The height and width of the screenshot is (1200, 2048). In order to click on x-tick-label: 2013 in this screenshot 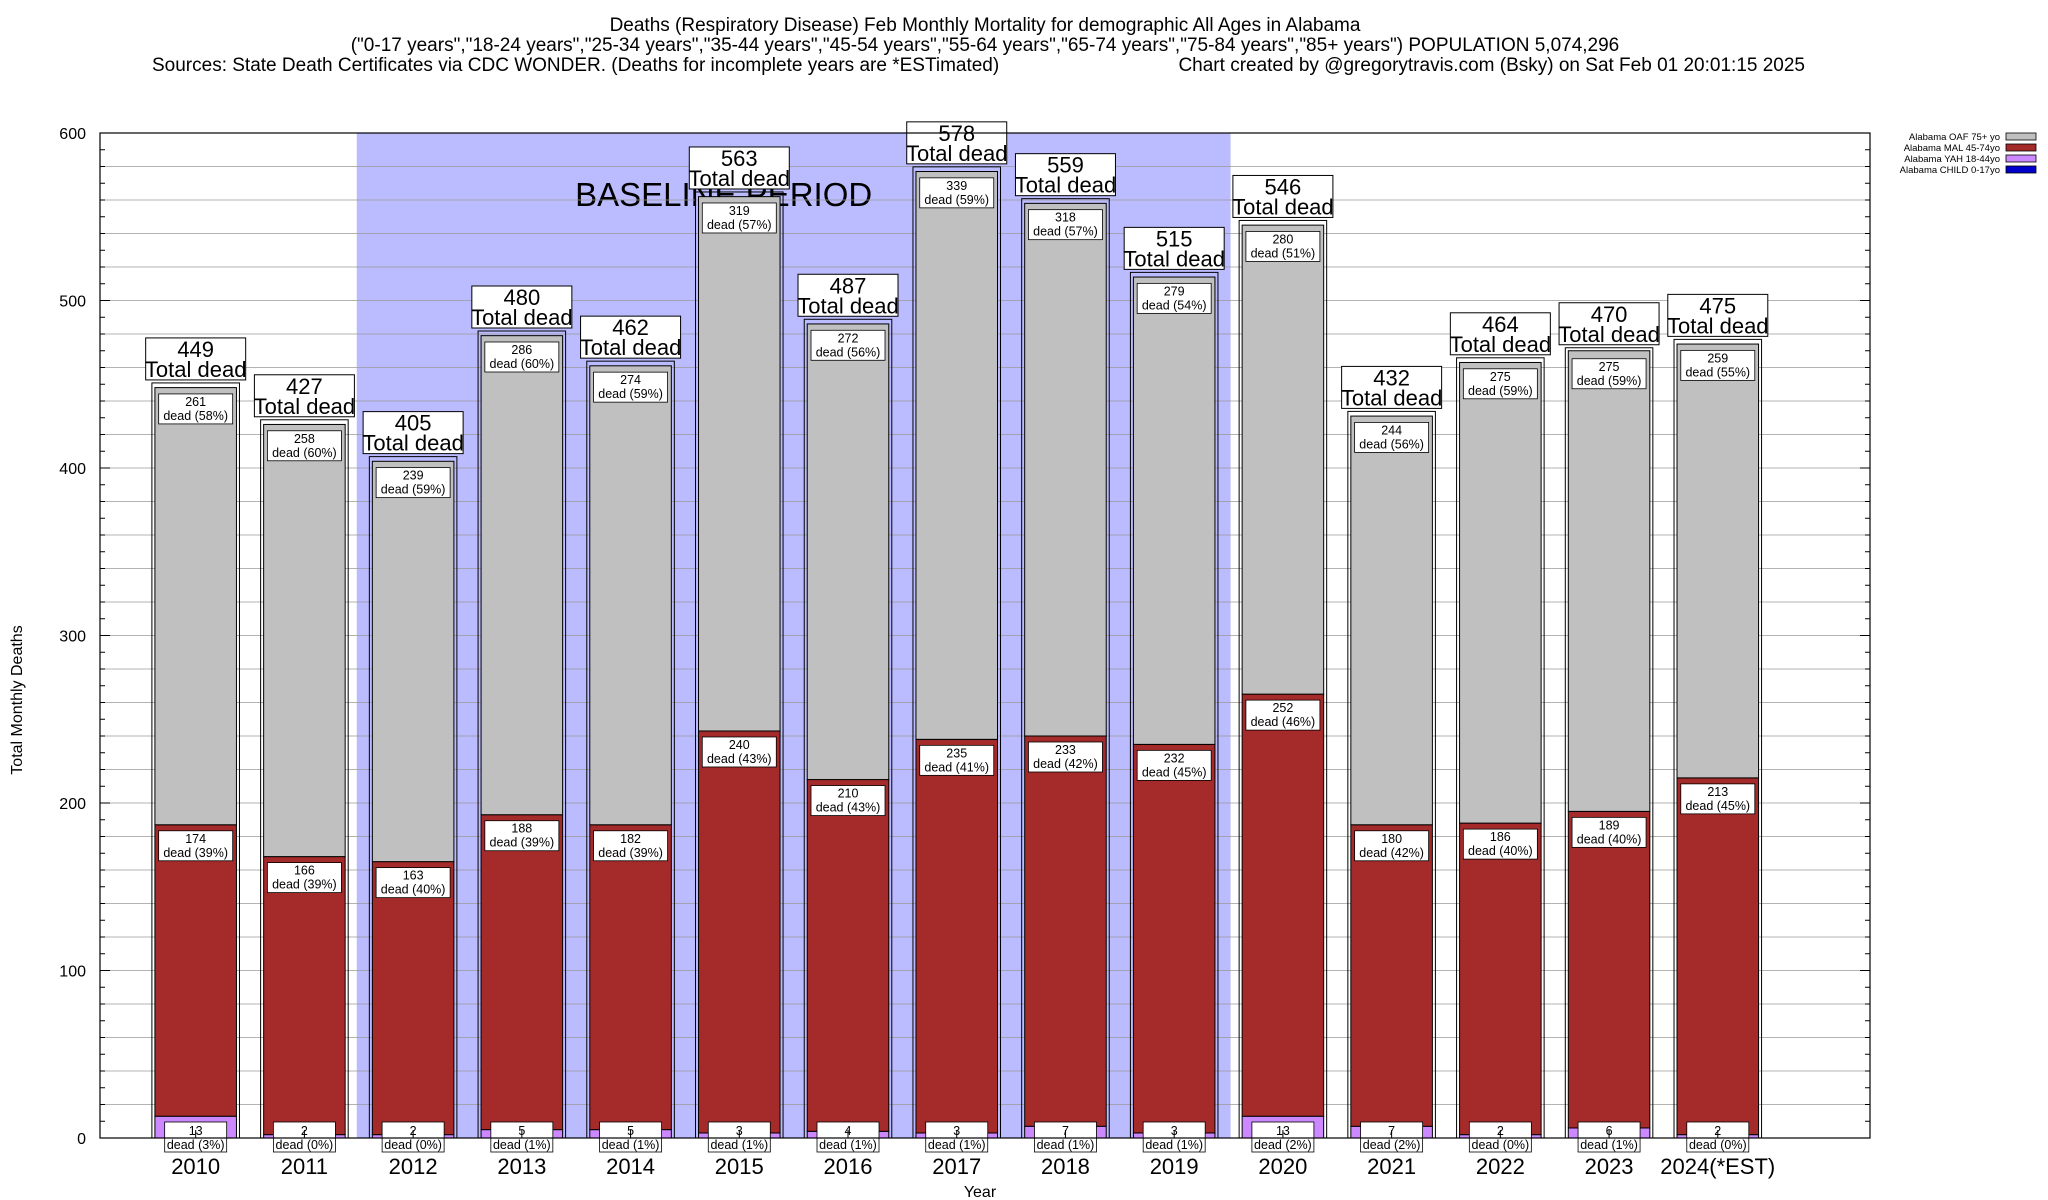, I will do `click(521, 1166)`.